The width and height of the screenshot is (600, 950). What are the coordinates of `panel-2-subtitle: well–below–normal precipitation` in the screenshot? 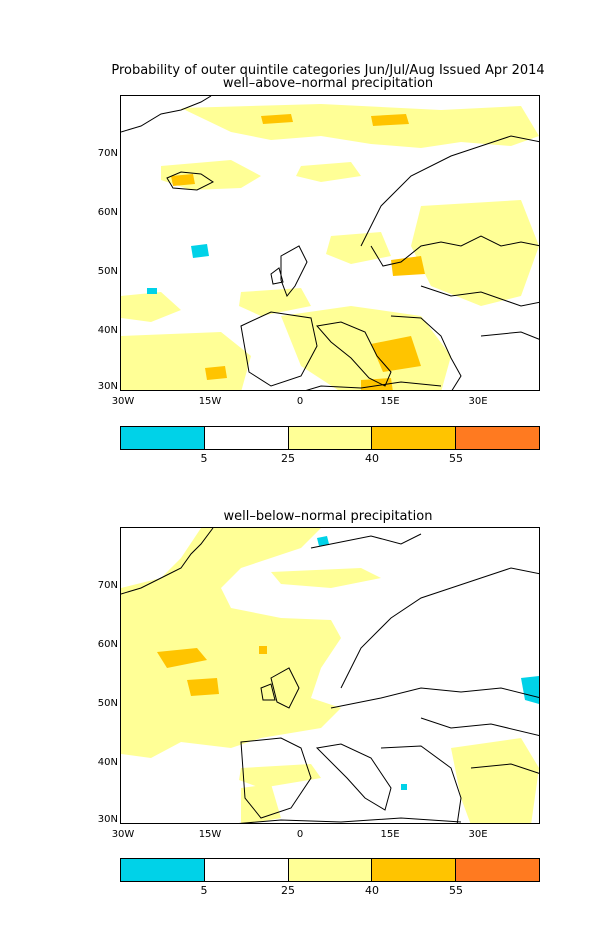 It's located at (328, 516).